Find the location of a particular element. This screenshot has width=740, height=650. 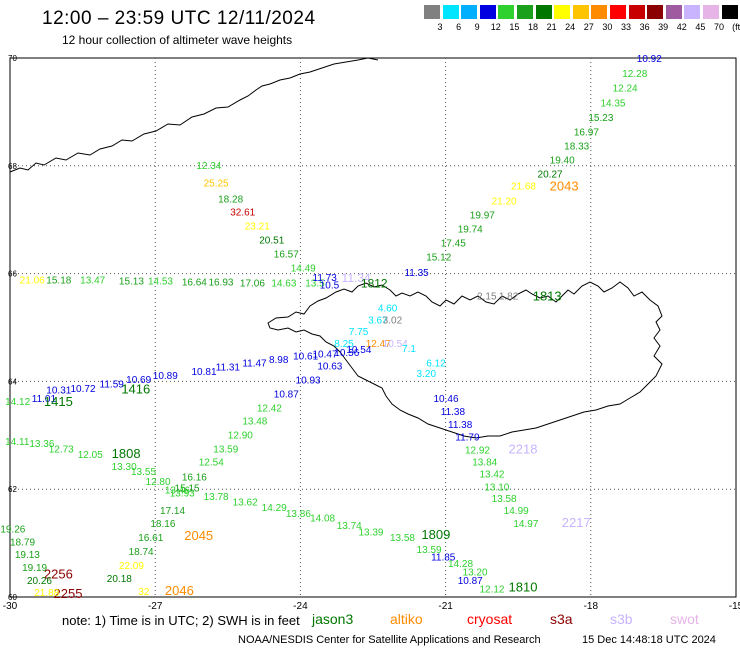

wave-height-label: 11.79 is located at coordinates (467, 438).